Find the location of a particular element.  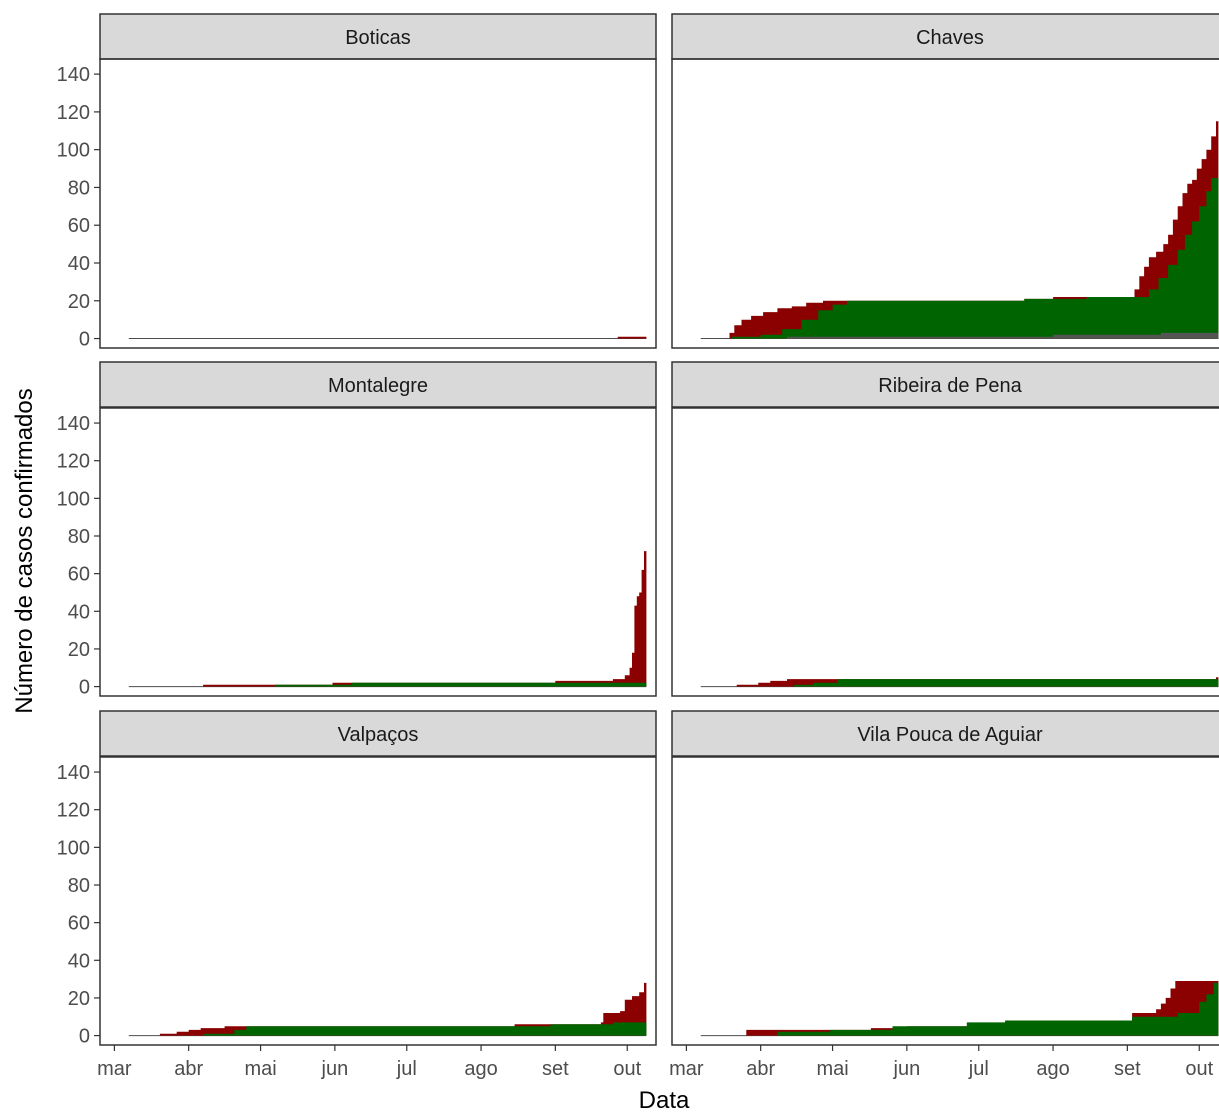

panel-ribeira-de-pena: Ribeira de Pena is located at coordinates (945, 529).